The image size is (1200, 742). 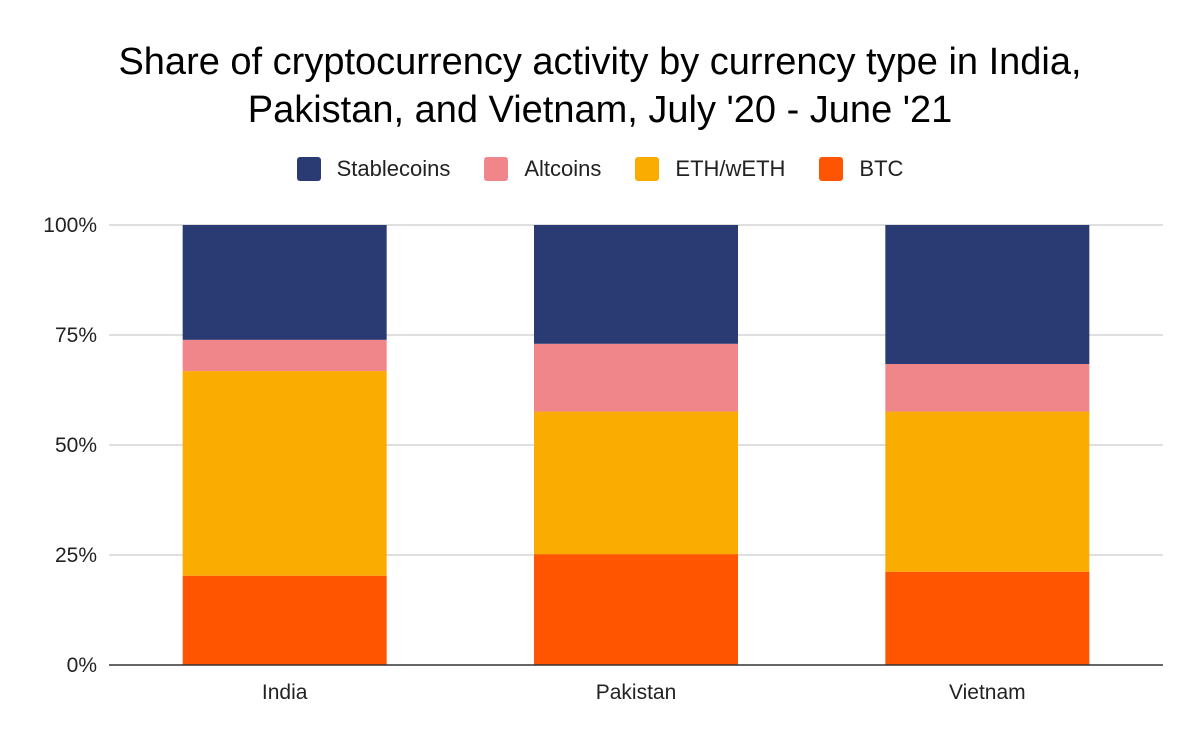 I want to click on x-tick-label-pakistan: Pakistan, so click(x=636, y=692).